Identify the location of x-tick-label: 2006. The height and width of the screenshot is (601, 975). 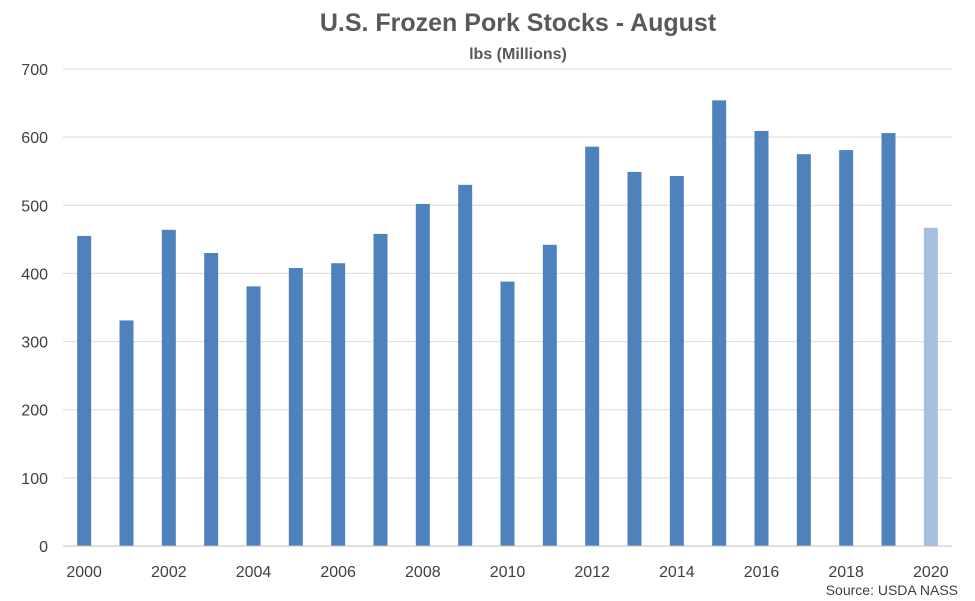
(338, 572).